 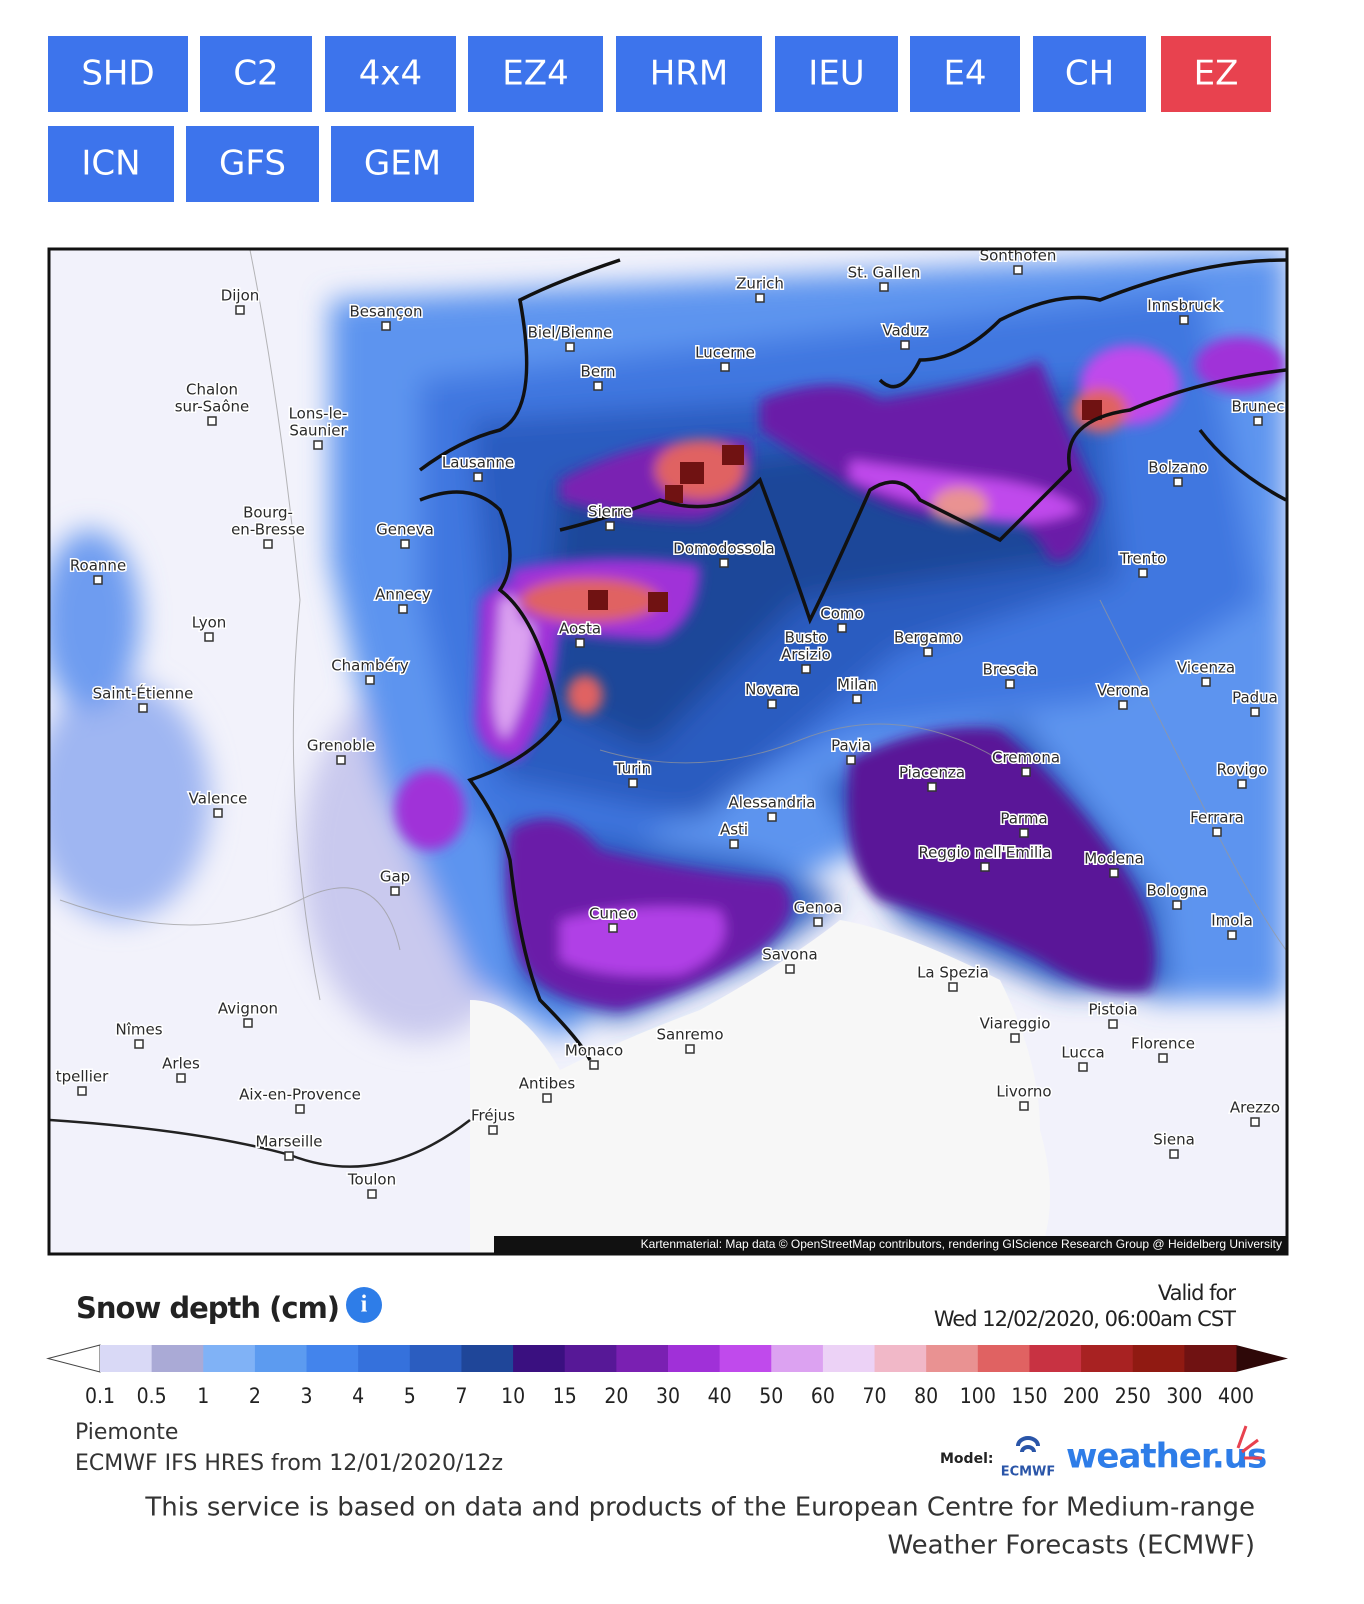 I want to click on scale-label: 0.1, so click(x=100, y=1396).